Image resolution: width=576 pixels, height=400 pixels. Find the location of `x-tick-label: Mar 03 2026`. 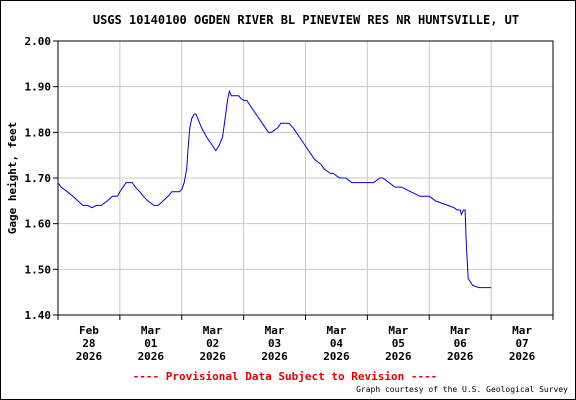

x-tick-label: Mar 03 2026 is located at coordinates (274, 343).